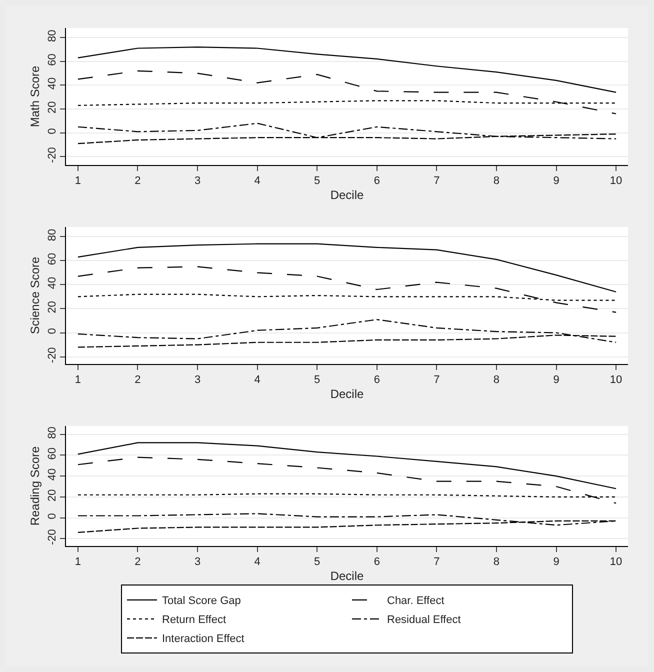  Describe the element at coordinates (35, 295) in the screenshot. I see `y-axis-title: Science Score` at that location.